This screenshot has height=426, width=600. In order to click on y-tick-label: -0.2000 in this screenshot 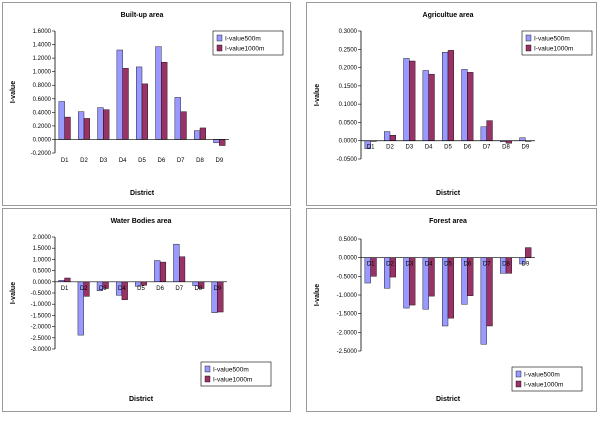, I will do `click(41, 154)`.